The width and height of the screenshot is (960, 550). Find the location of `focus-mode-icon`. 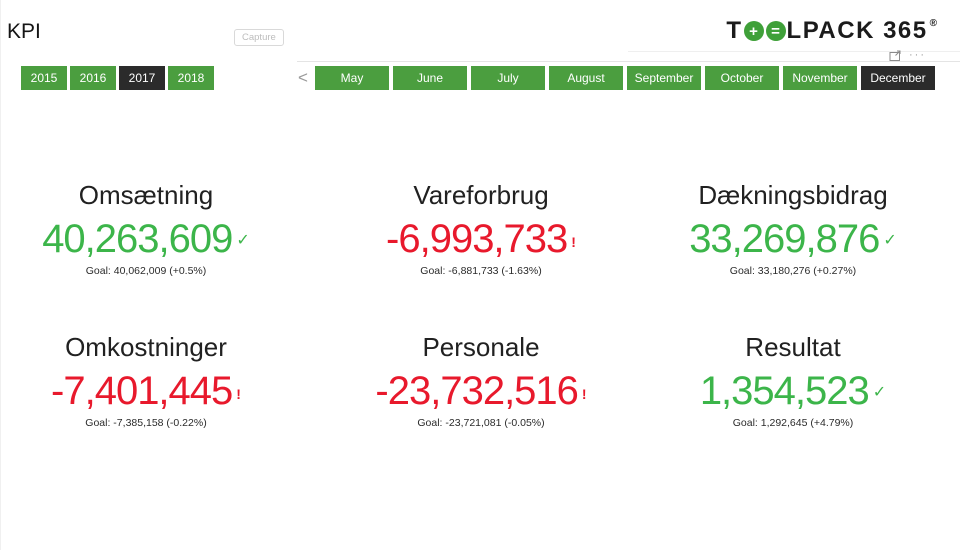

focus-mode-icon is located at coordinates (895, 55).